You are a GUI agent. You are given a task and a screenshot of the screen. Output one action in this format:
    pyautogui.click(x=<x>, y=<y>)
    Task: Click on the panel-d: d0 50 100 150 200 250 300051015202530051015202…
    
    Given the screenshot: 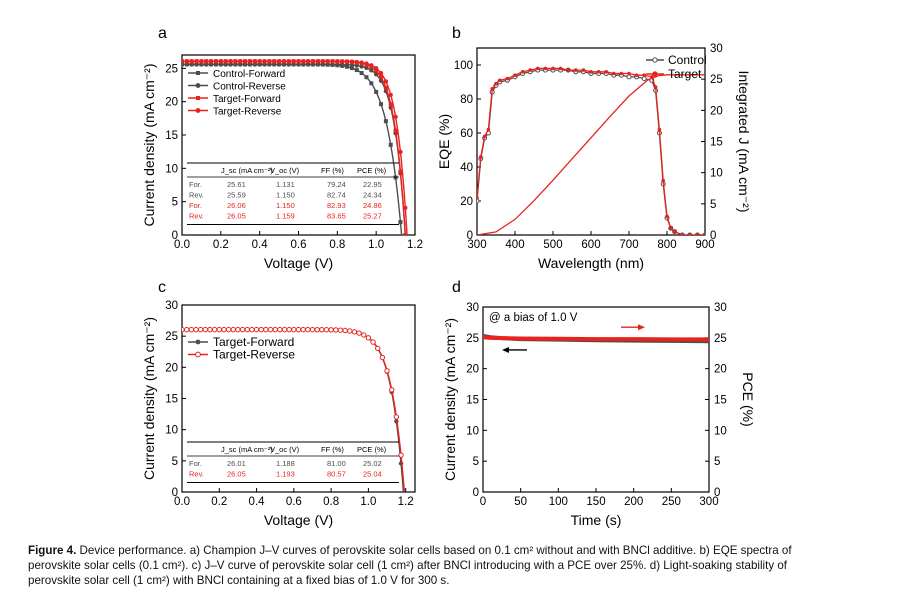 What is the action you would take?
    pyautogui.click(x=599, y=403)
    